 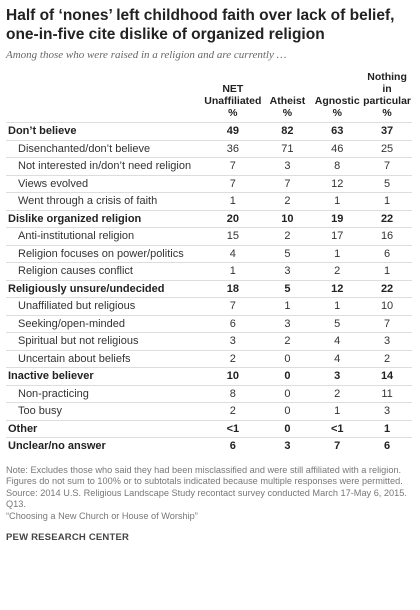 I want to click on row-label: Went through a crisis of faith, so click(x=105, y=201).